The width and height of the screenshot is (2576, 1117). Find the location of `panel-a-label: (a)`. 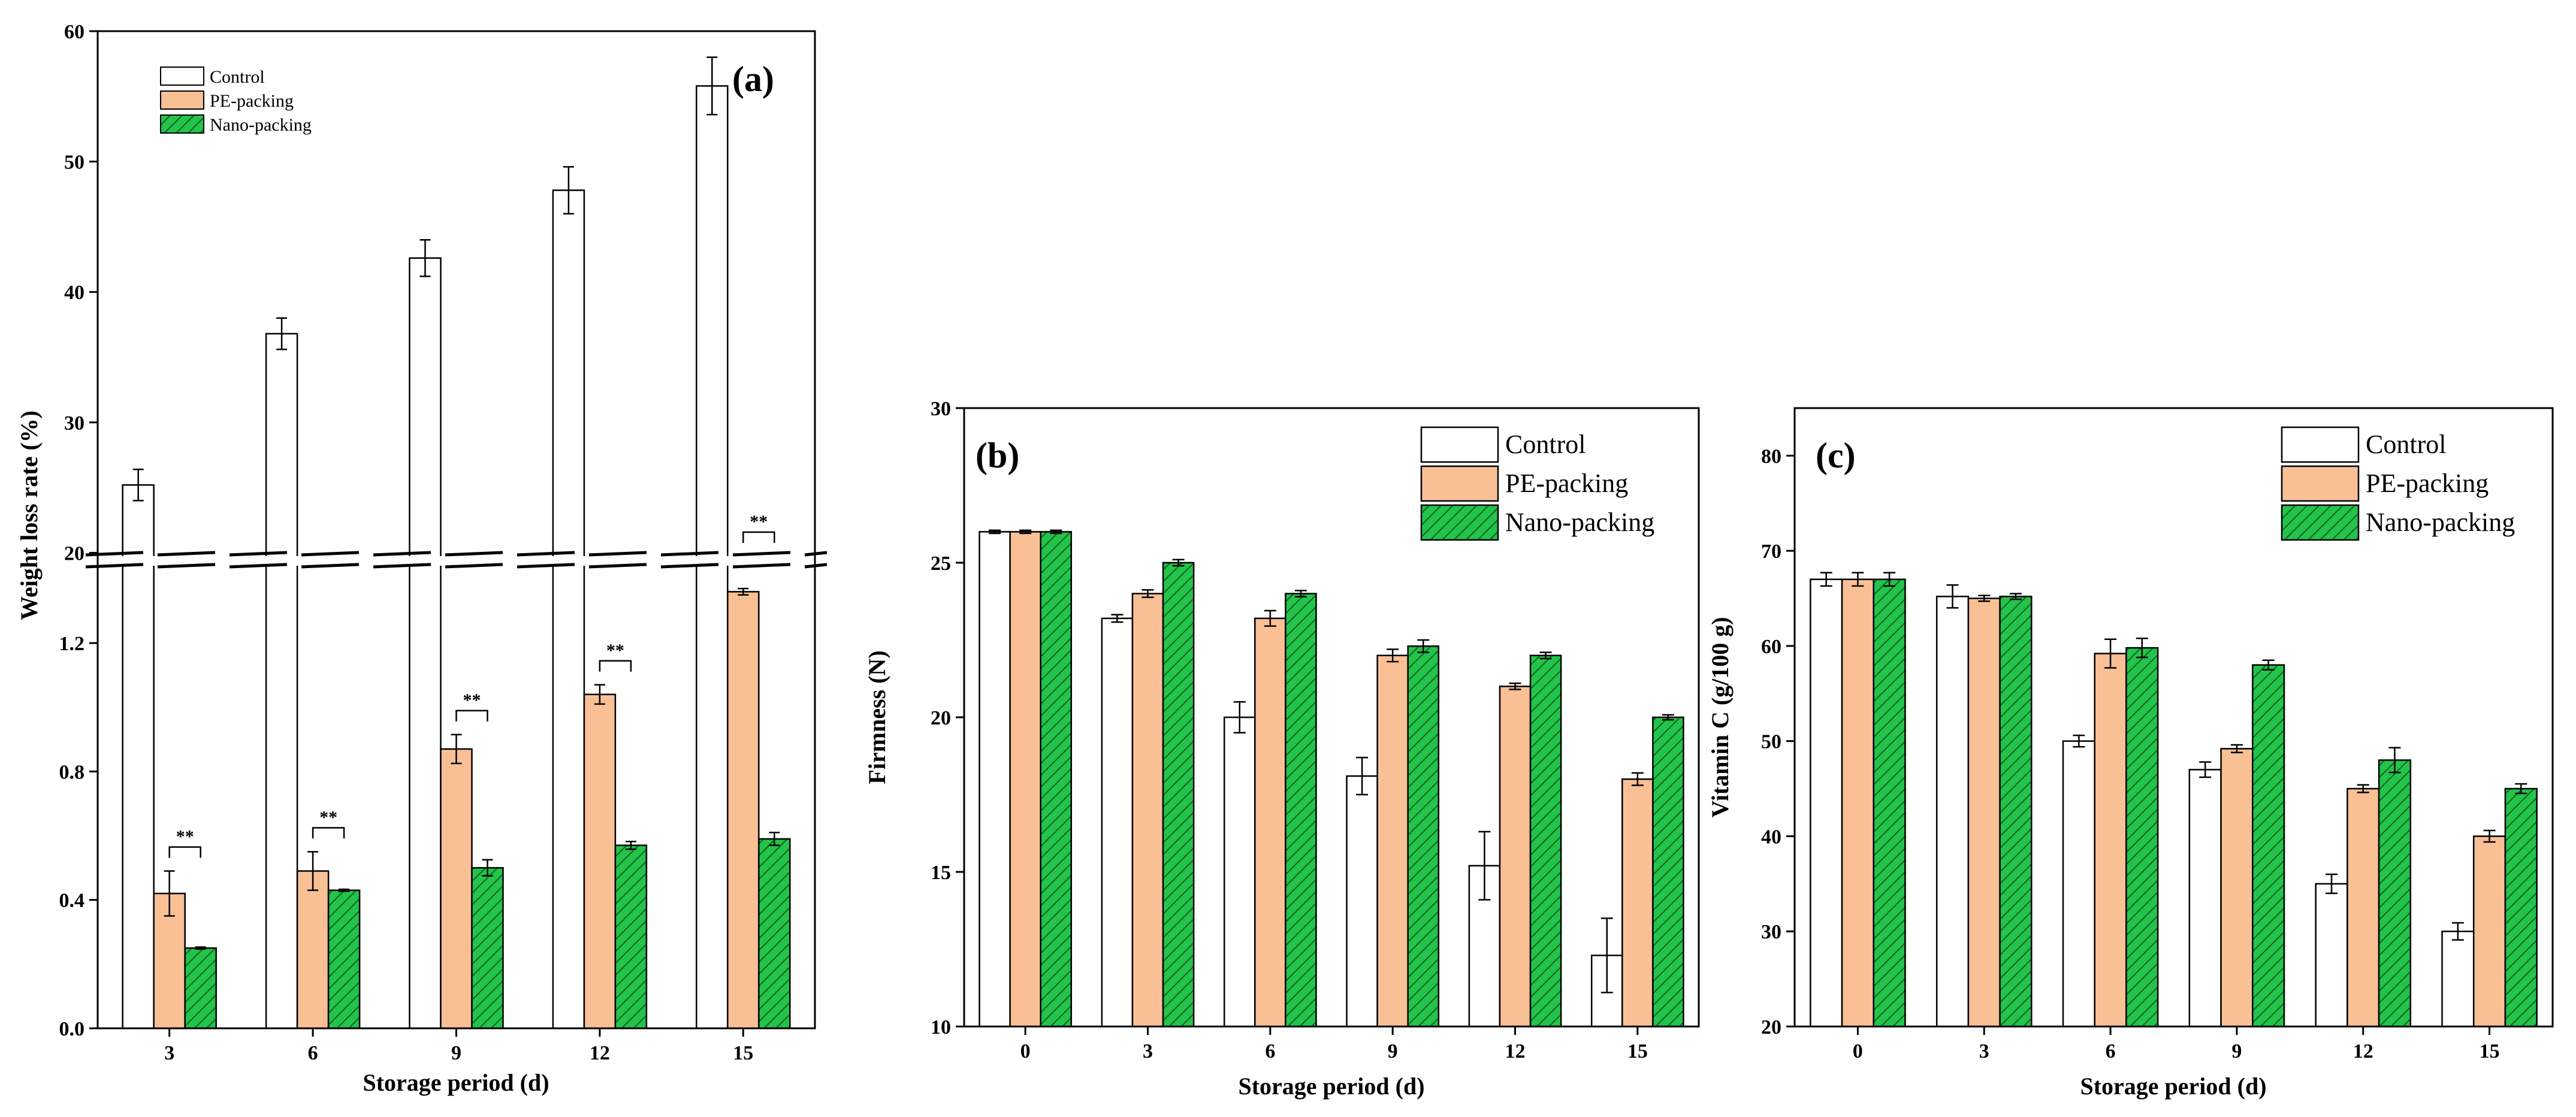

panel-a-label: (a) is located at coordinates (753, 79).